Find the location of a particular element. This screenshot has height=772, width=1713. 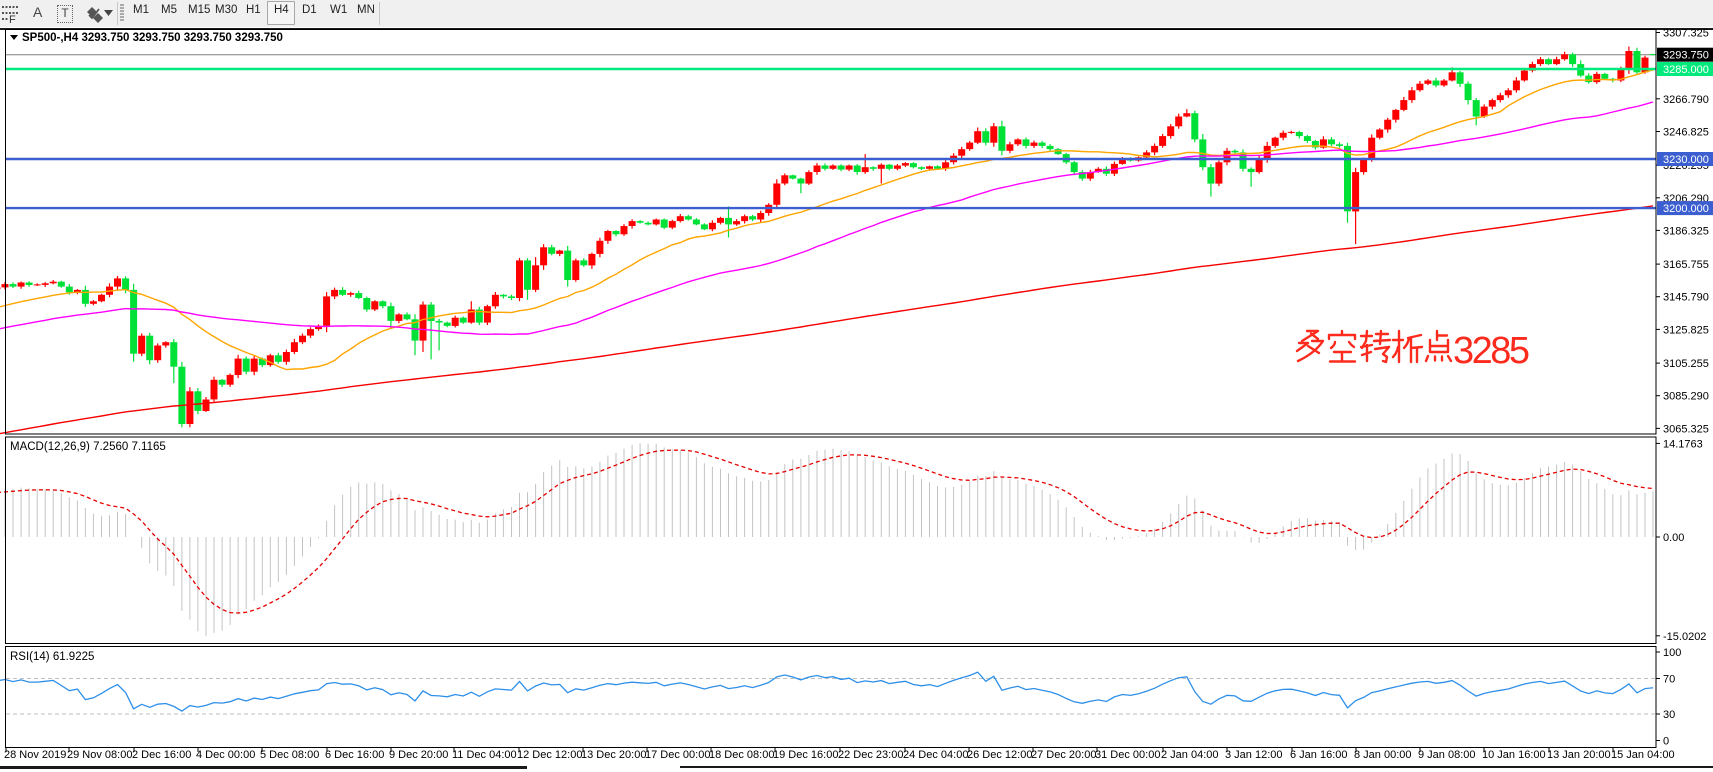

svg-text: 8 Jan 00:00 is located at coordinates (1383, 755).